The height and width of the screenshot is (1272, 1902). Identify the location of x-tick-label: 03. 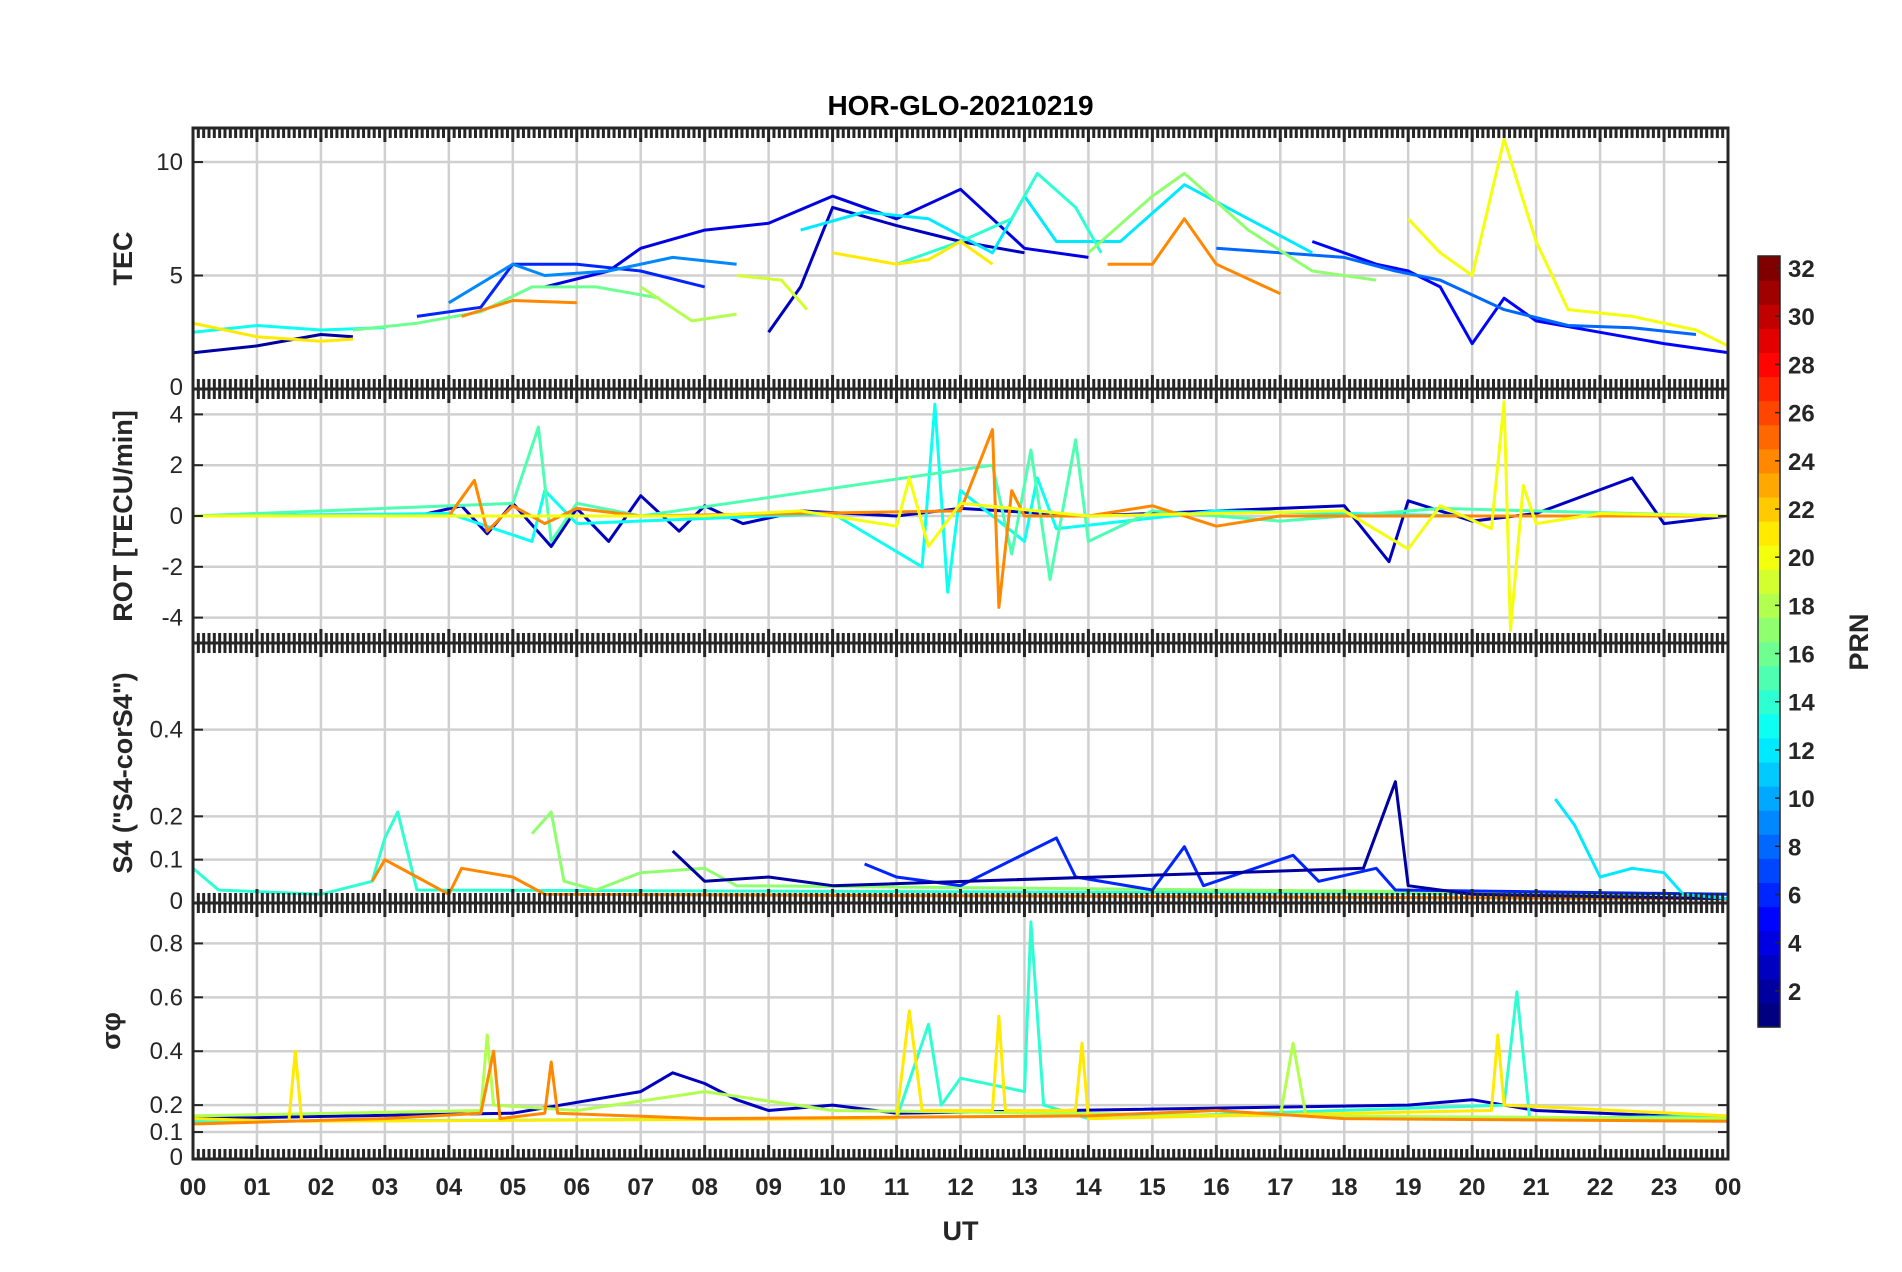
(385, 1187).